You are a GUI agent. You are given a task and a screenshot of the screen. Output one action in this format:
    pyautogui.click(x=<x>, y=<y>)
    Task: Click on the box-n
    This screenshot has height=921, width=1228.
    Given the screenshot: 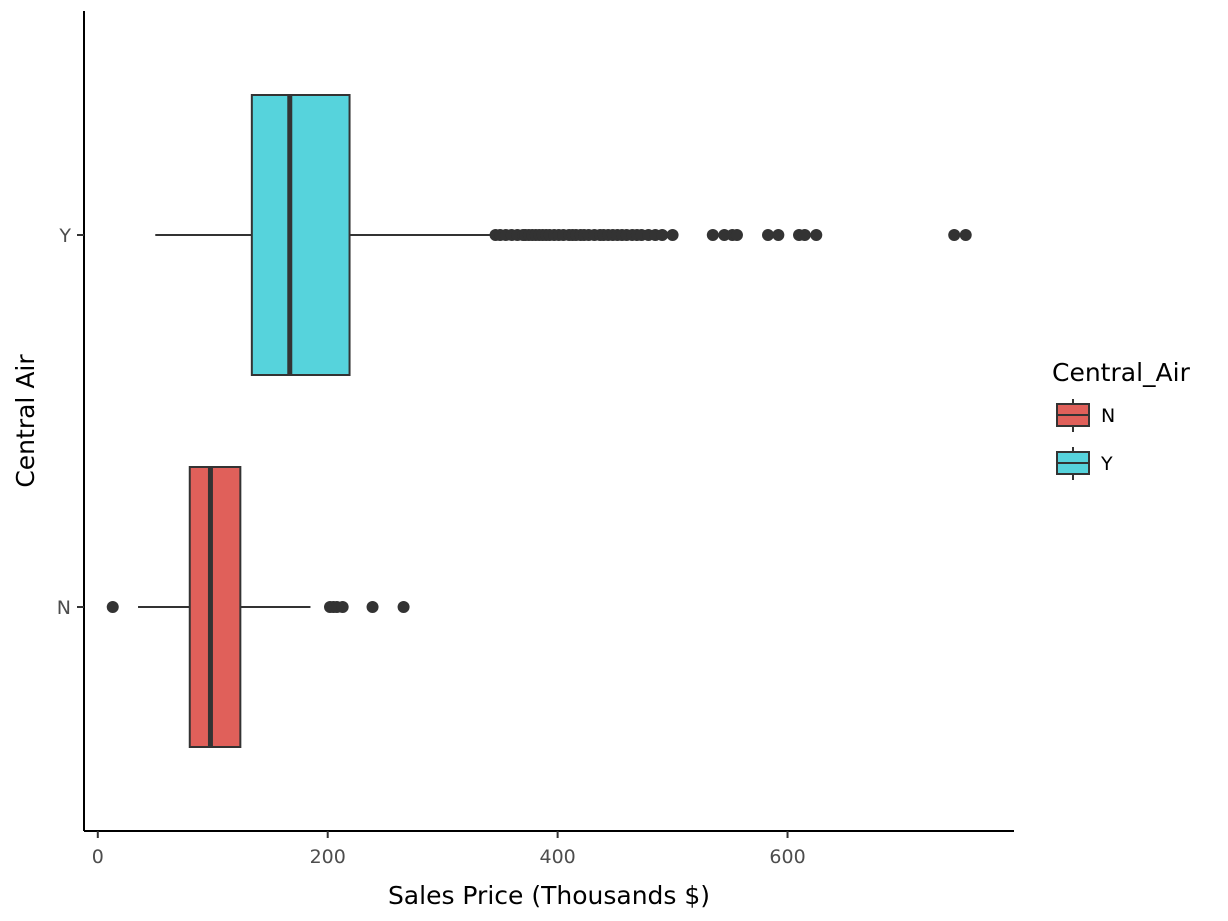 What is the action you would take?
    pyautogui.click(x=215, y=607)
    